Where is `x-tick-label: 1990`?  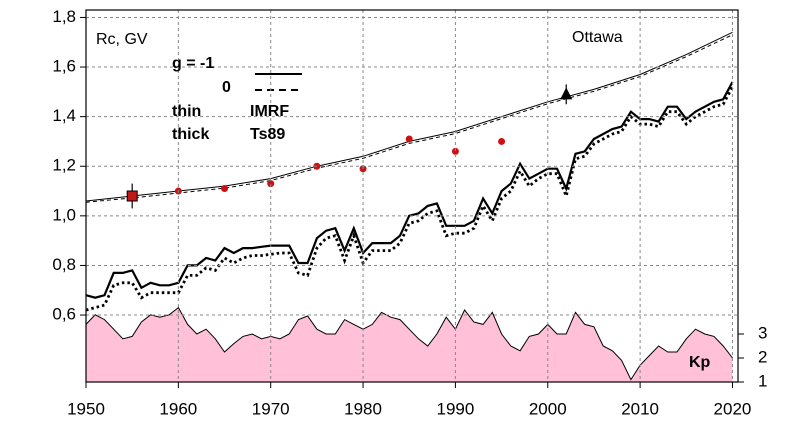
x-tick-label: 1990 is located at coordinates (455, 408).